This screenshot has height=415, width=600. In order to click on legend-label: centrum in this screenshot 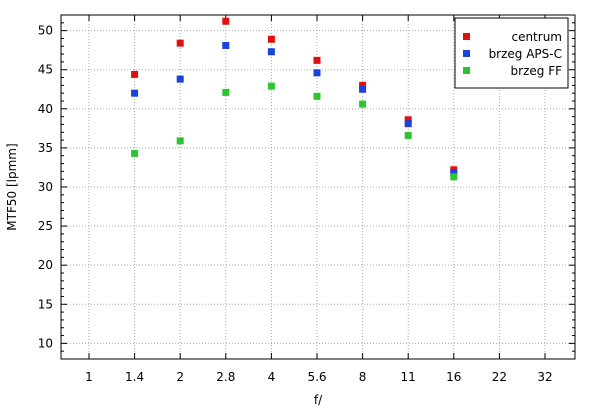, I will do `click(536, 37)`.